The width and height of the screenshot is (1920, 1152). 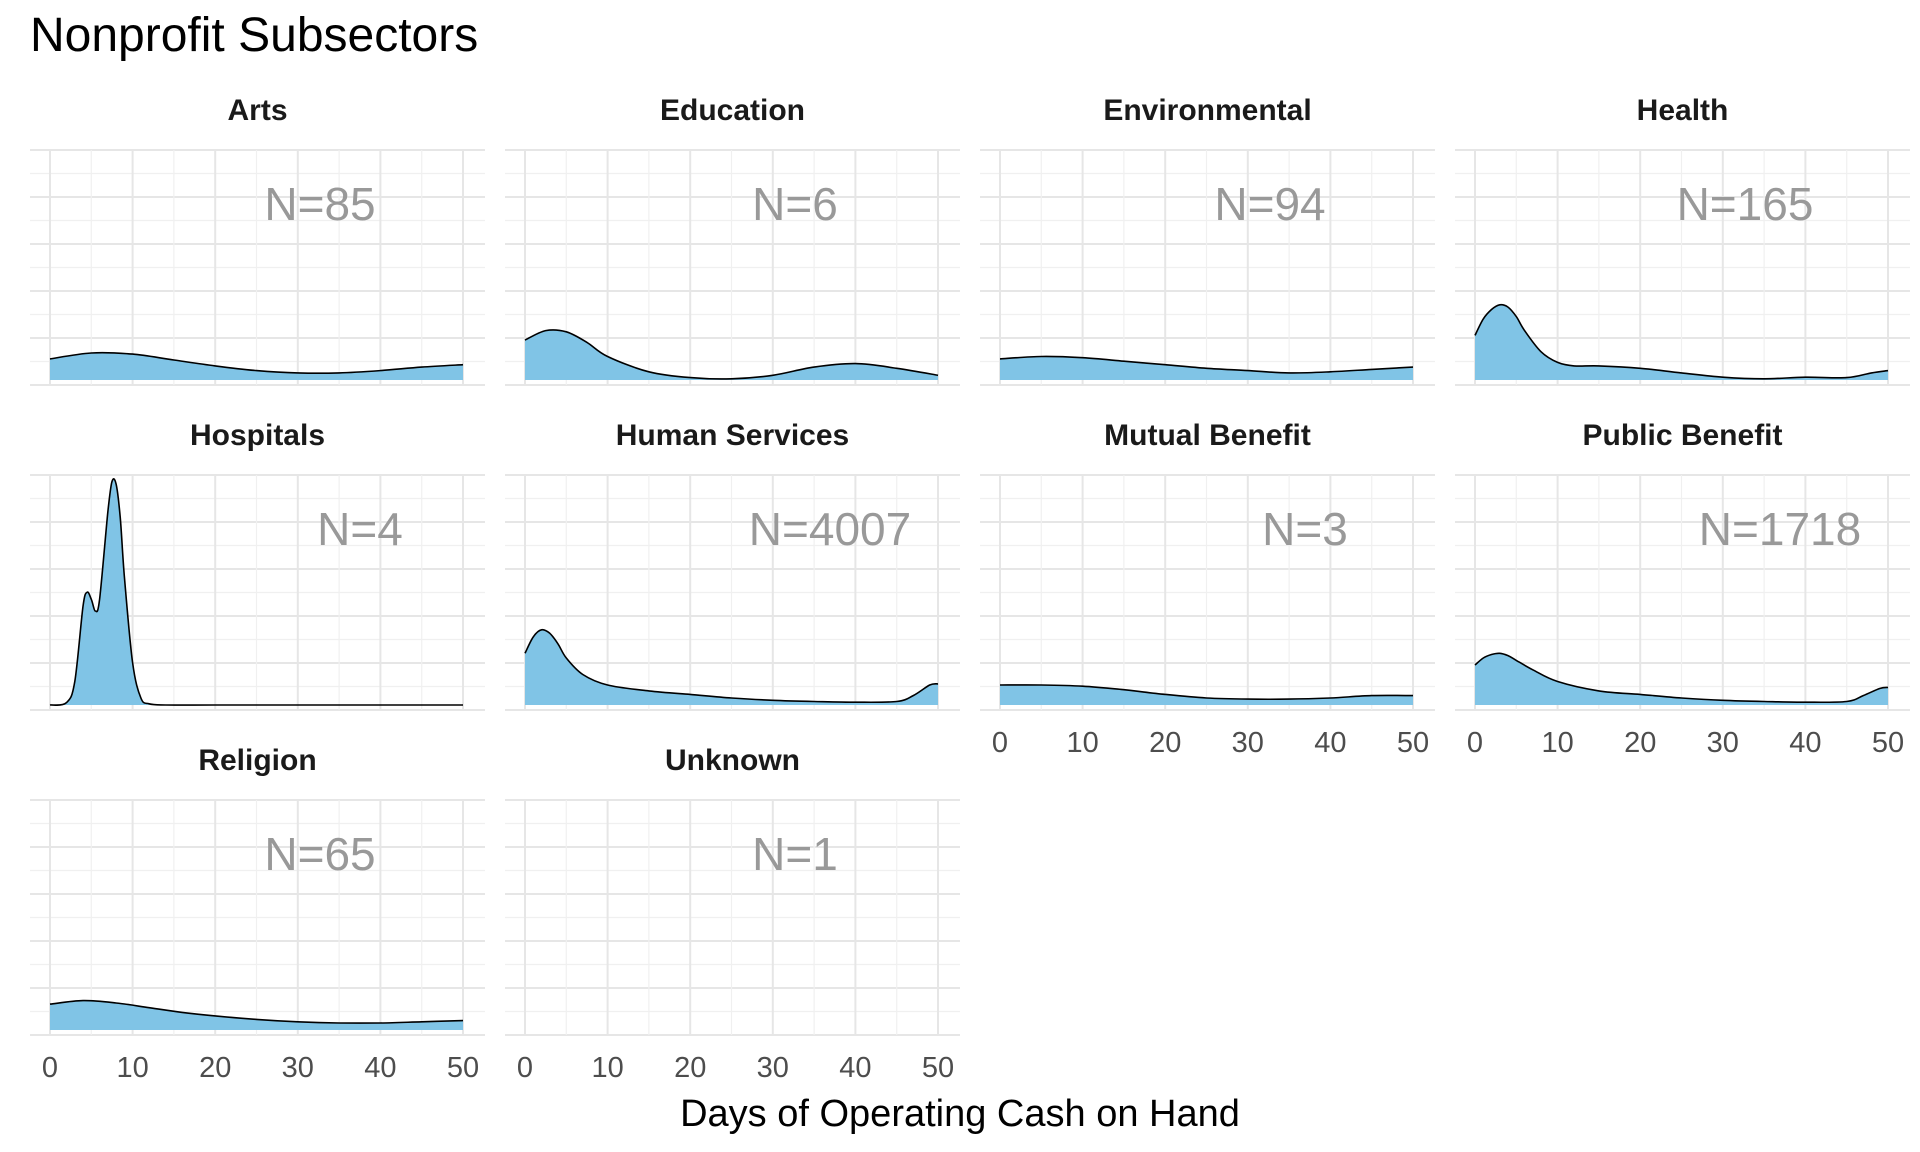 I want to click on density-area-hospitals, so click(x=256, y=592).